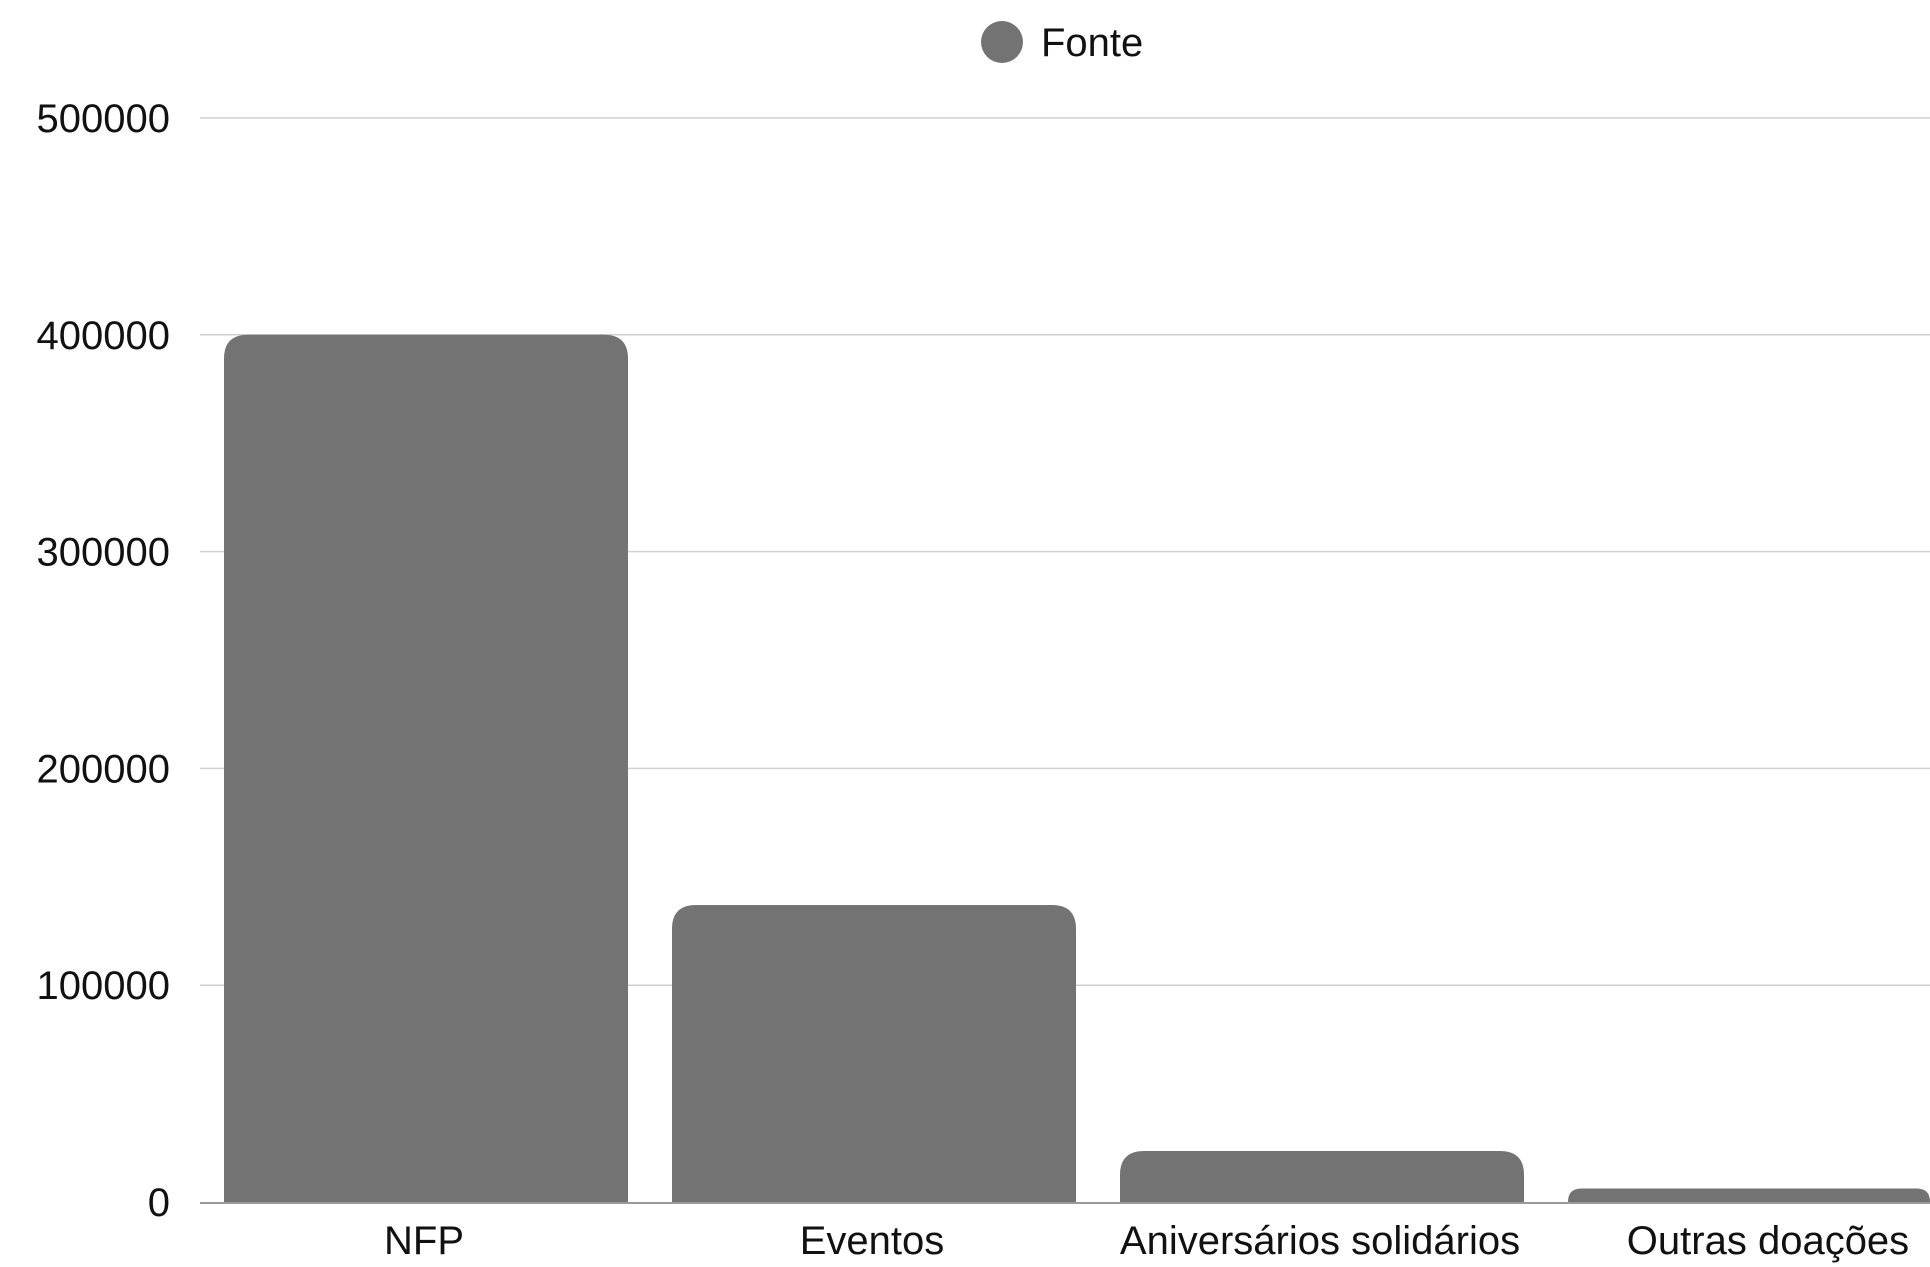 The height and width of the screenshot is (1267, 1930). I want to click on y-tick-label: 400000, so click(103, 336).